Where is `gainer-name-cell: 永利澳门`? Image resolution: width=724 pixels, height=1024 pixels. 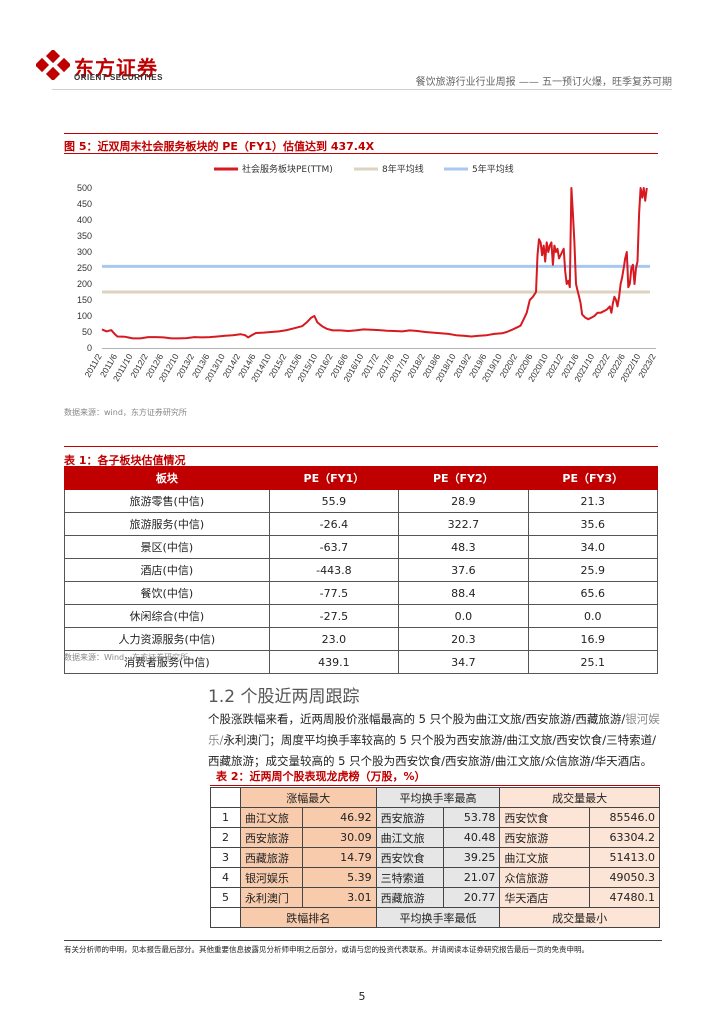 gainer-name-cell: 永利澳门 is located at coordinates (271, 897).